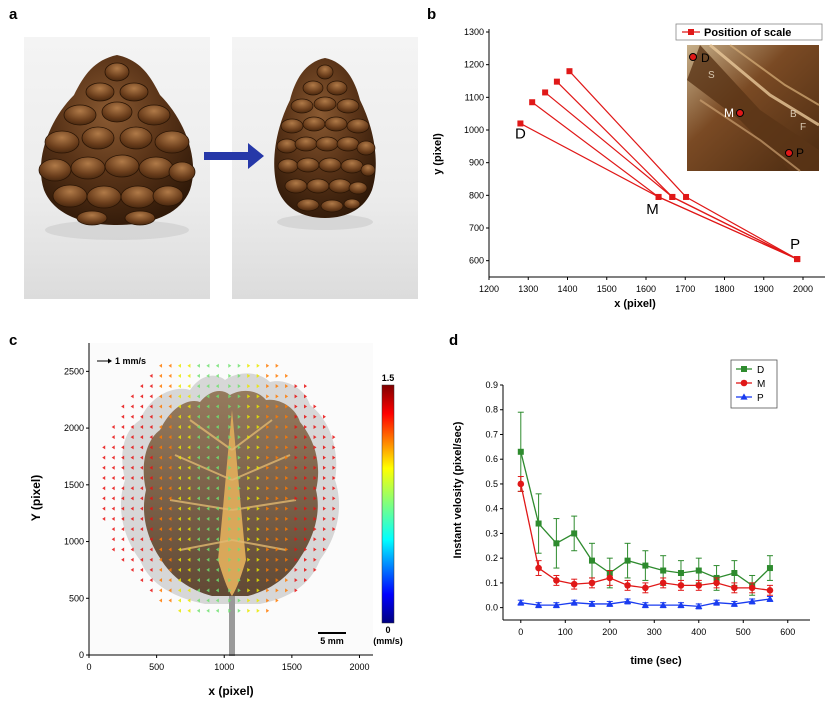 The image size is (835, 704). What do you see at coordinates (627, 560) in the screenshot?
I see `d-point-d` at bounding box center [627, 560].